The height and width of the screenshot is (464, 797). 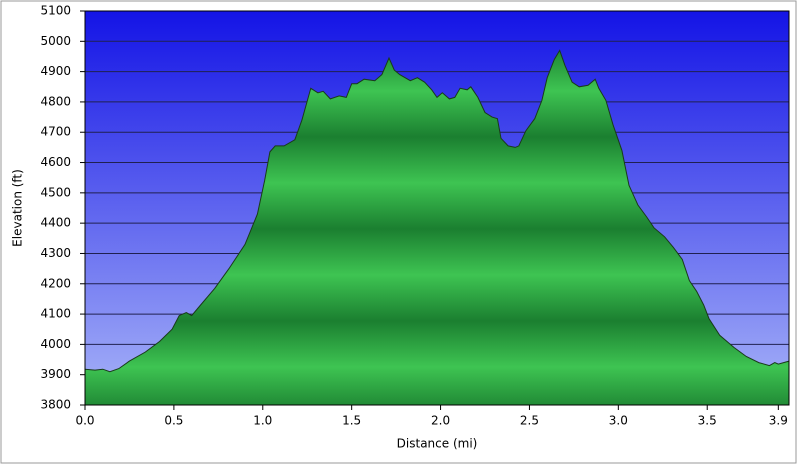 I want to click on y-tick-label: 4500, so click(x=55, y=192).